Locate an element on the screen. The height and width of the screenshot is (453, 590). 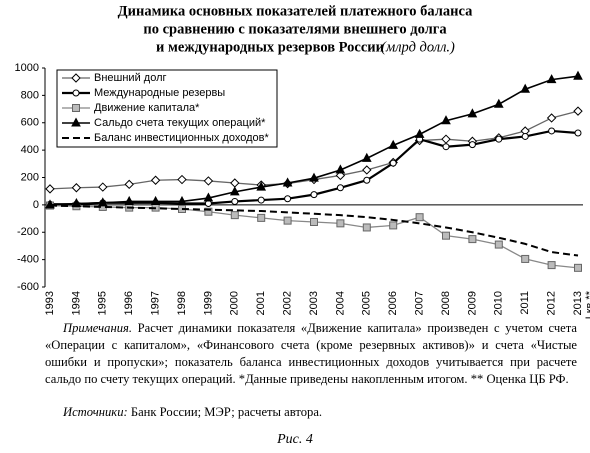
notes-label: Примечания. is located at coordinates (98, 328).